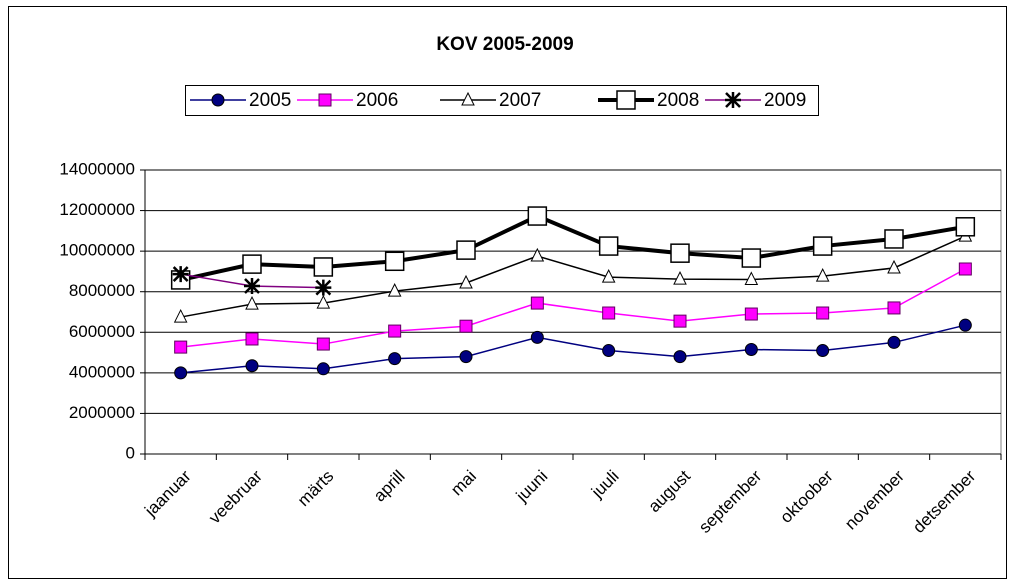  I want to click on y-tick-label: 8000000, so click(102, 290).